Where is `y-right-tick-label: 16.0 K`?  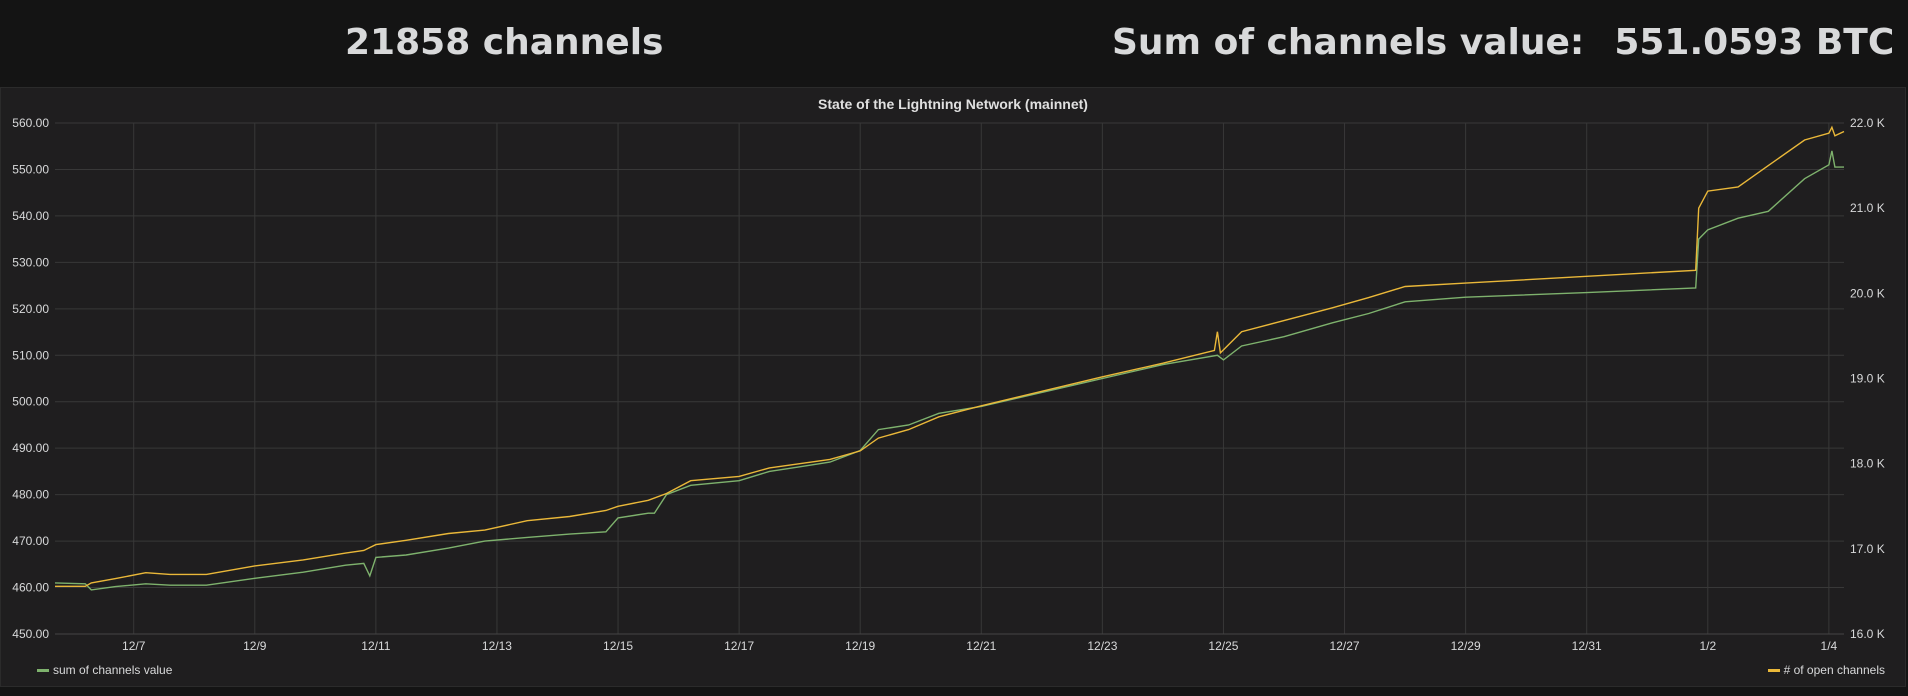
y-right-tick-label: 16.0 K is located at coordinates (1867, 634).